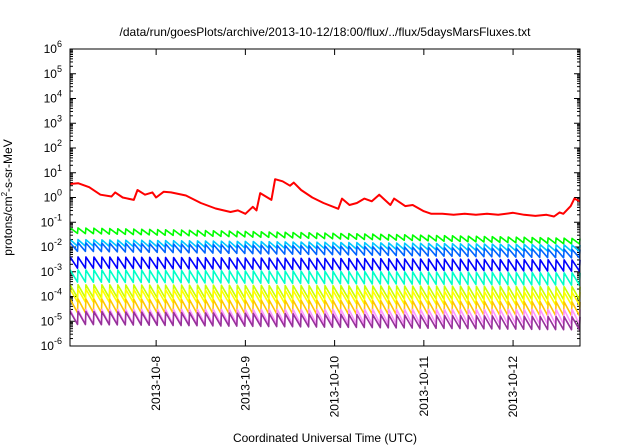 The height and width of the screenshot is (448, 640). I want to click on x-tick-label: 2013-10-9, so click(245, 383).